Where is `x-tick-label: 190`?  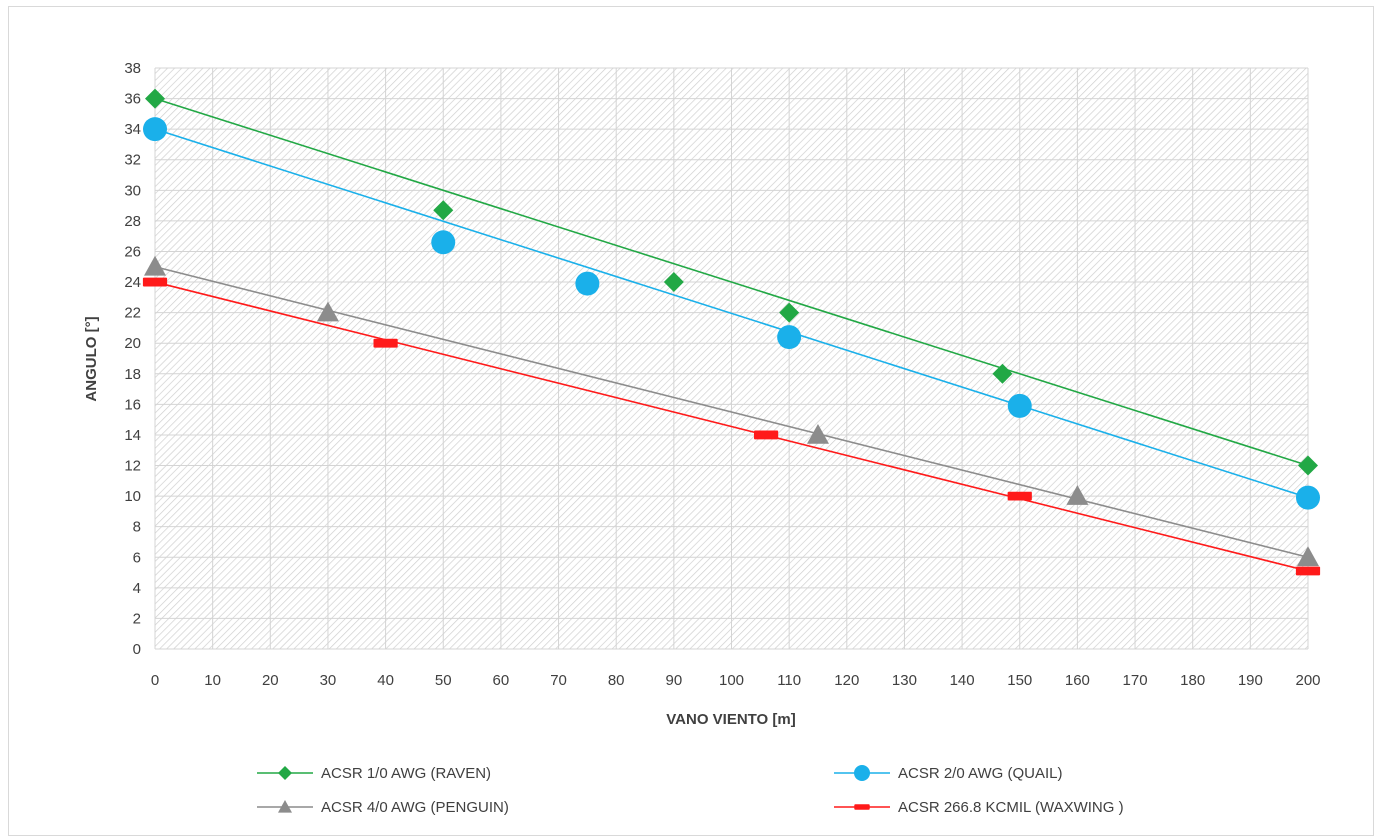 x-tick-label: 190 is located at coordinates (1250, 680).